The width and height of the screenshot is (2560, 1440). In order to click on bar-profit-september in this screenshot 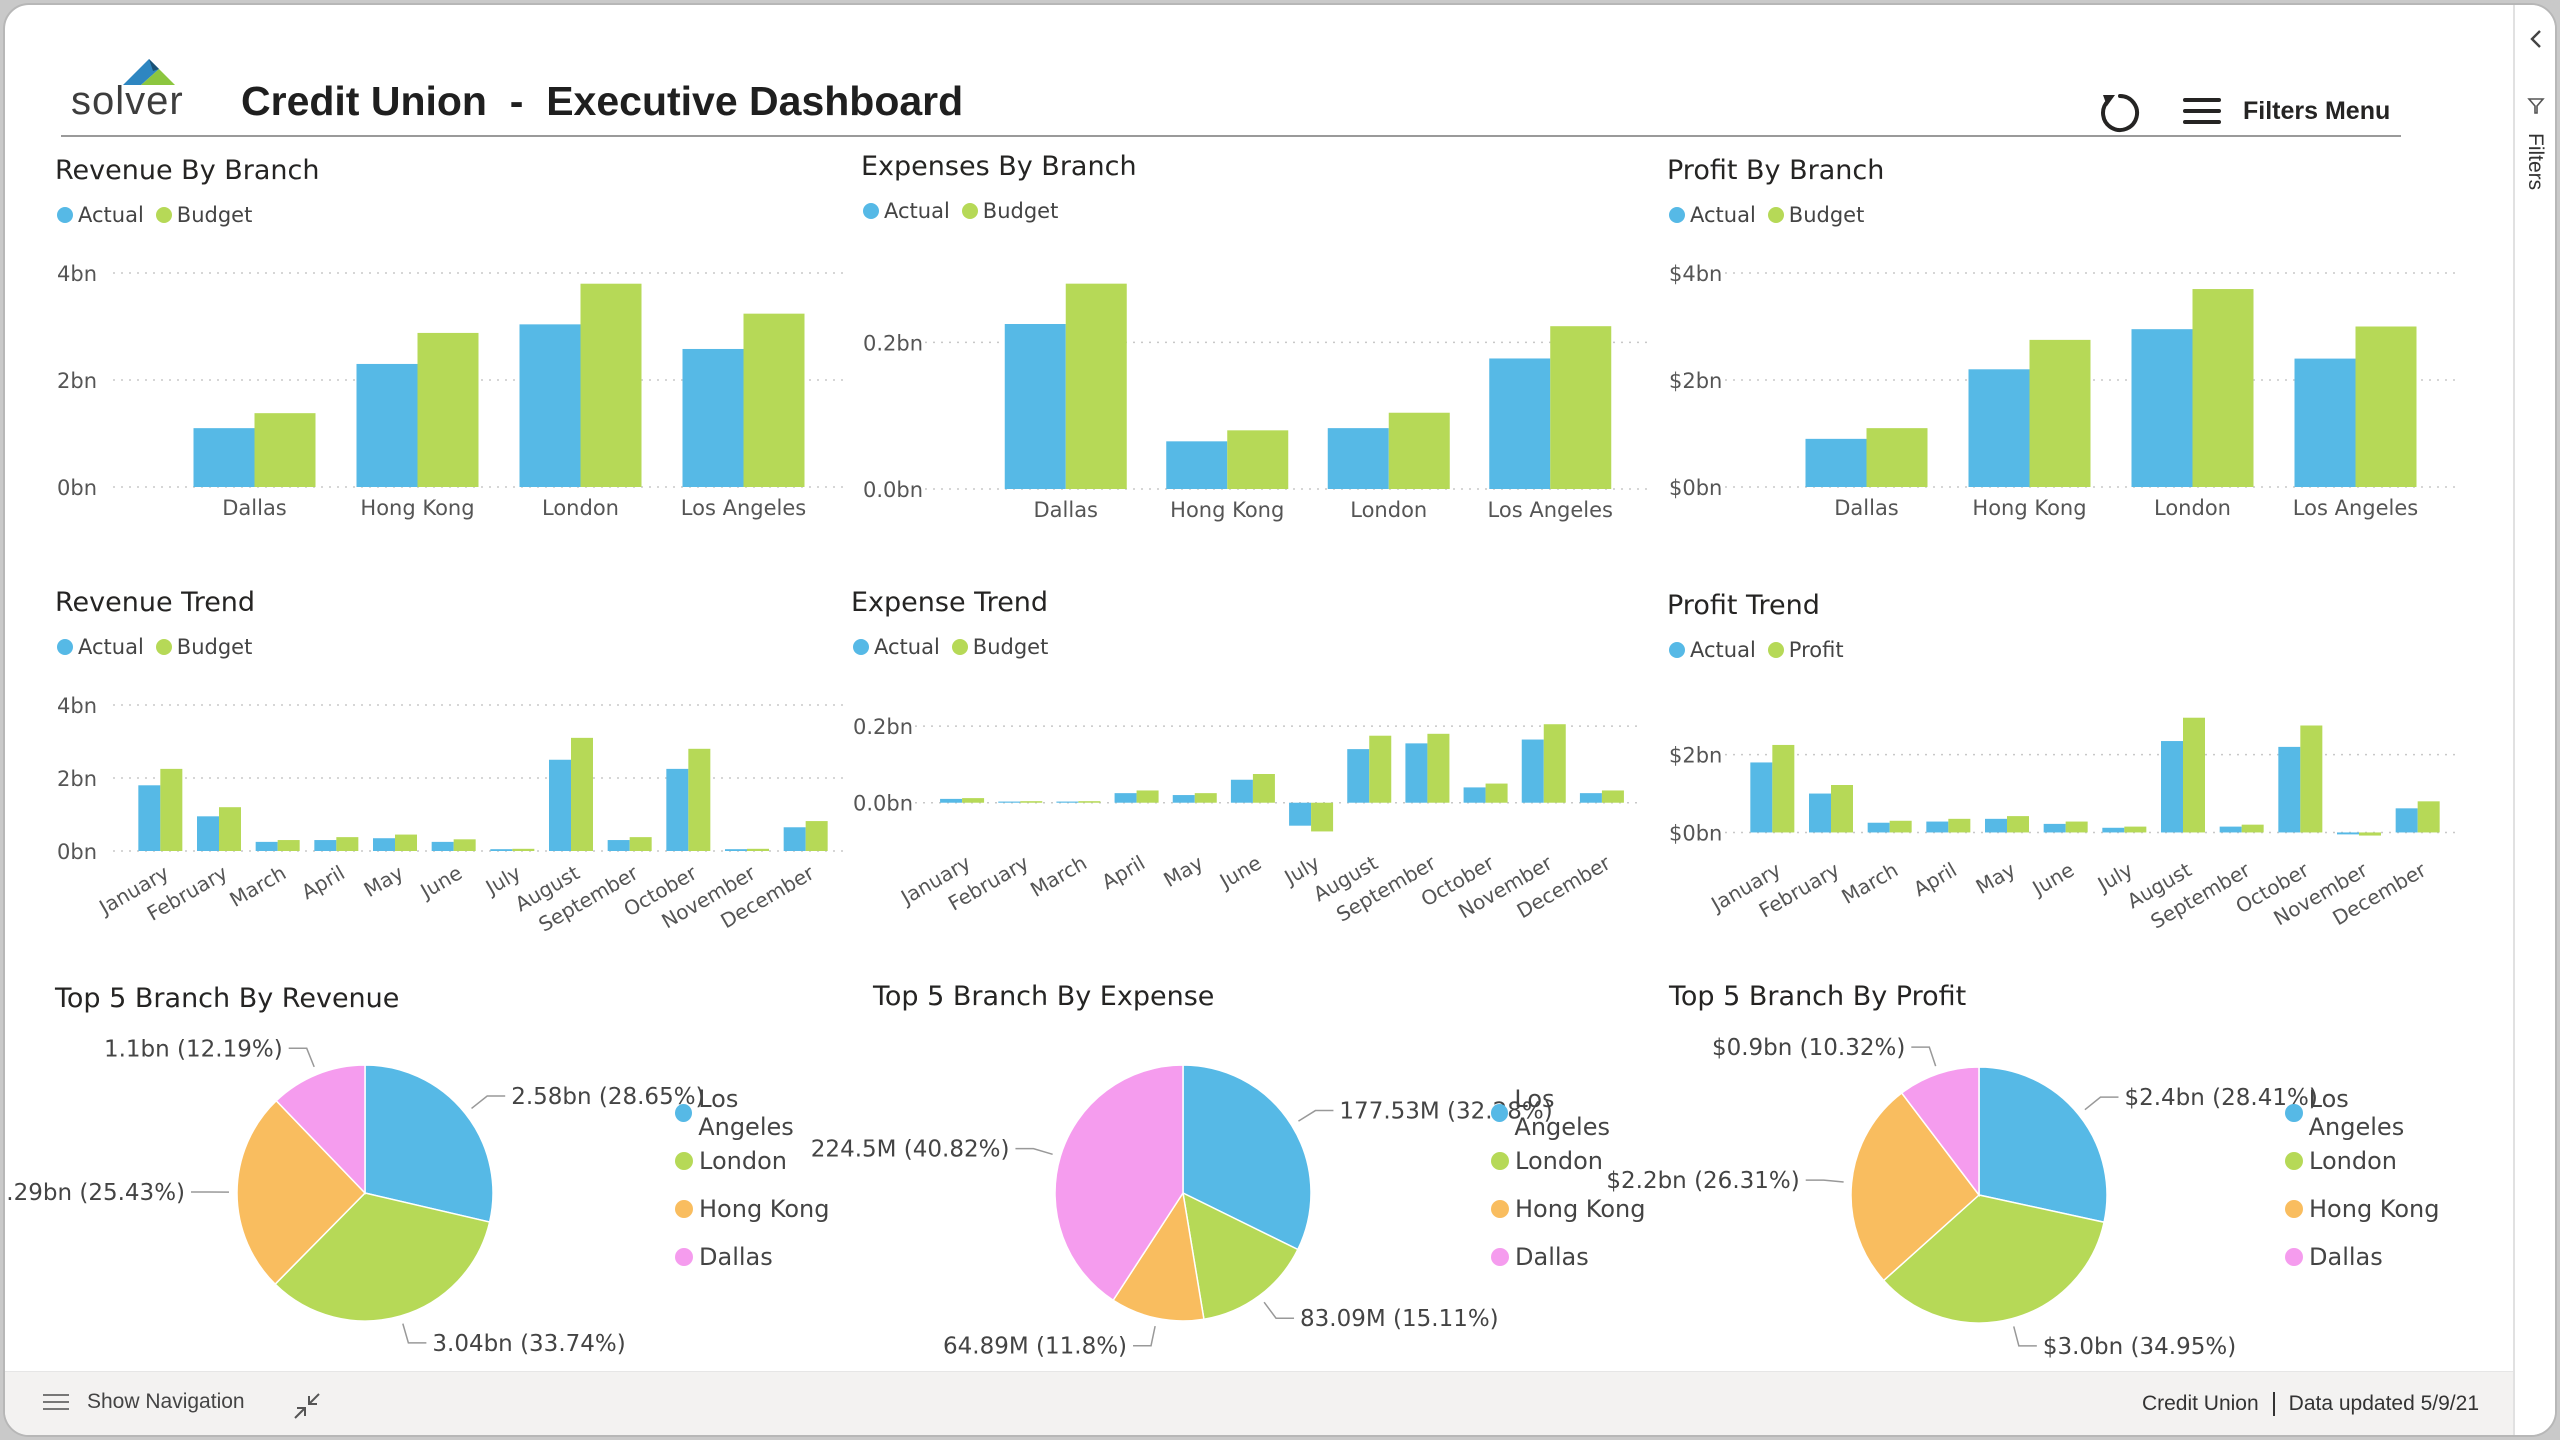, I will do `click(2252, 828)`.